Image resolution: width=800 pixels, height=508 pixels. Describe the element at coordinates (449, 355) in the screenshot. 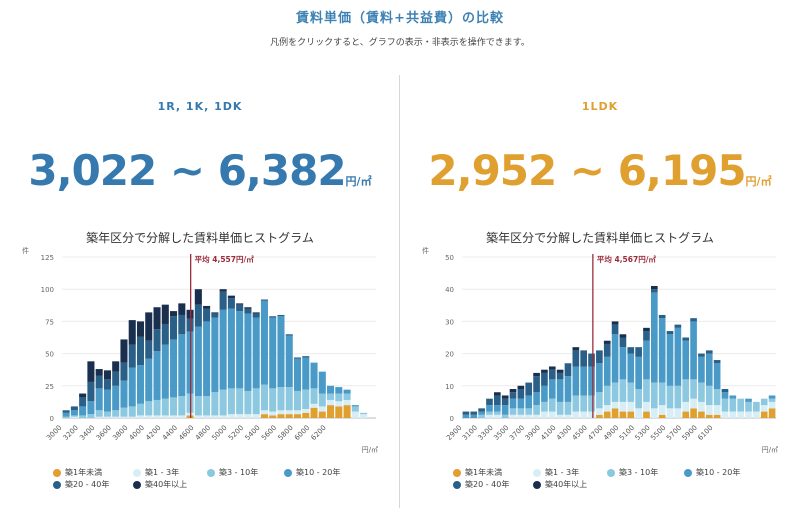

I see `y-tick-label: 20` at that location.